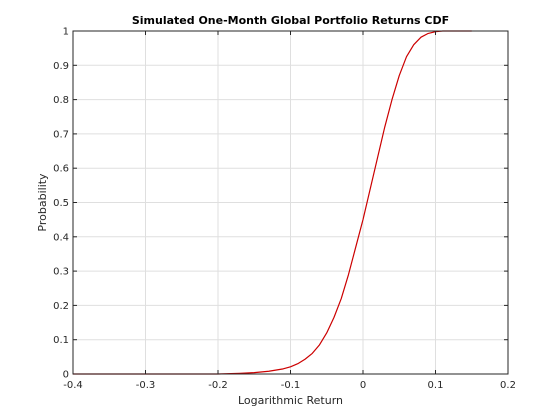 This screenshot has height=420, width=560. I want to click on y-tick-label: 0.6, so click(61, 169).